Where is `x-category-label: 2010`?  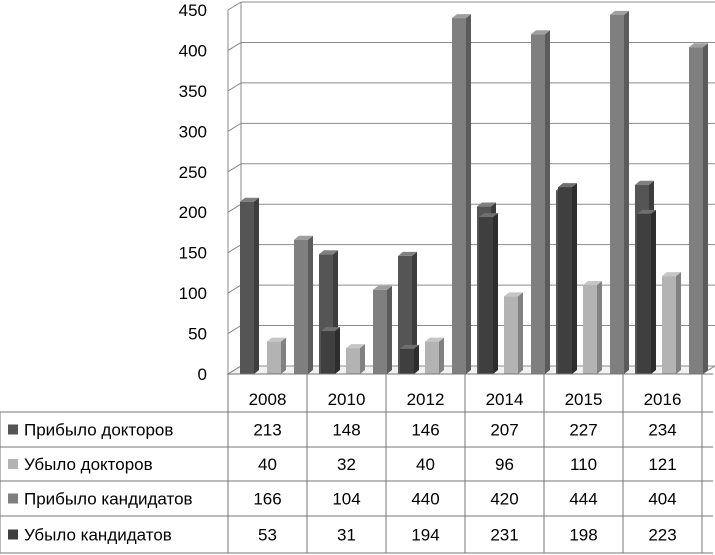
x-category-label: 2010 is located at coordinates (347, 399).